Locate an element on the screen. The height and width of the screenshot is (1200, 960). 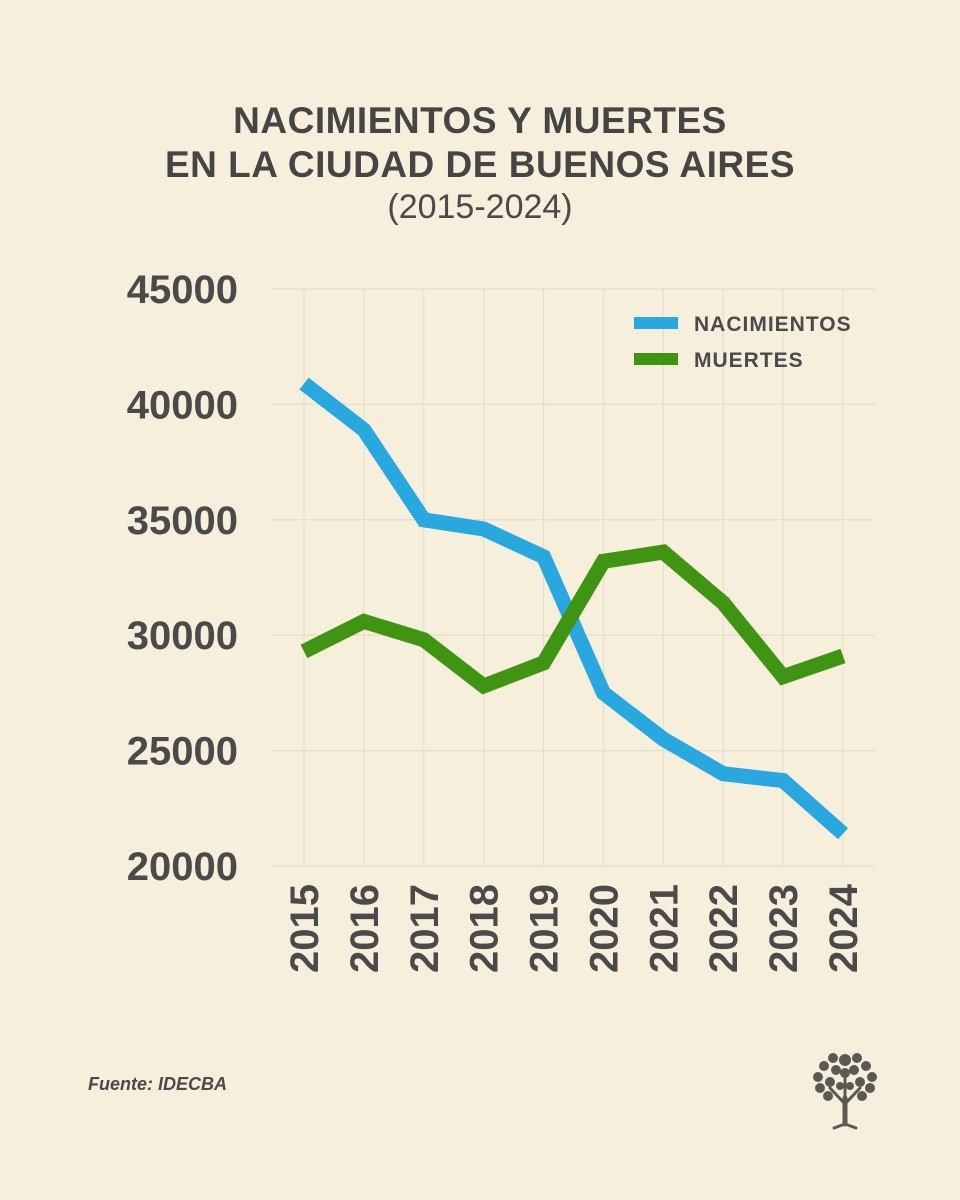
y-axis-ticks: 20000 25000 30000 35000 40000 45000 is located at coordinates (182, 578).